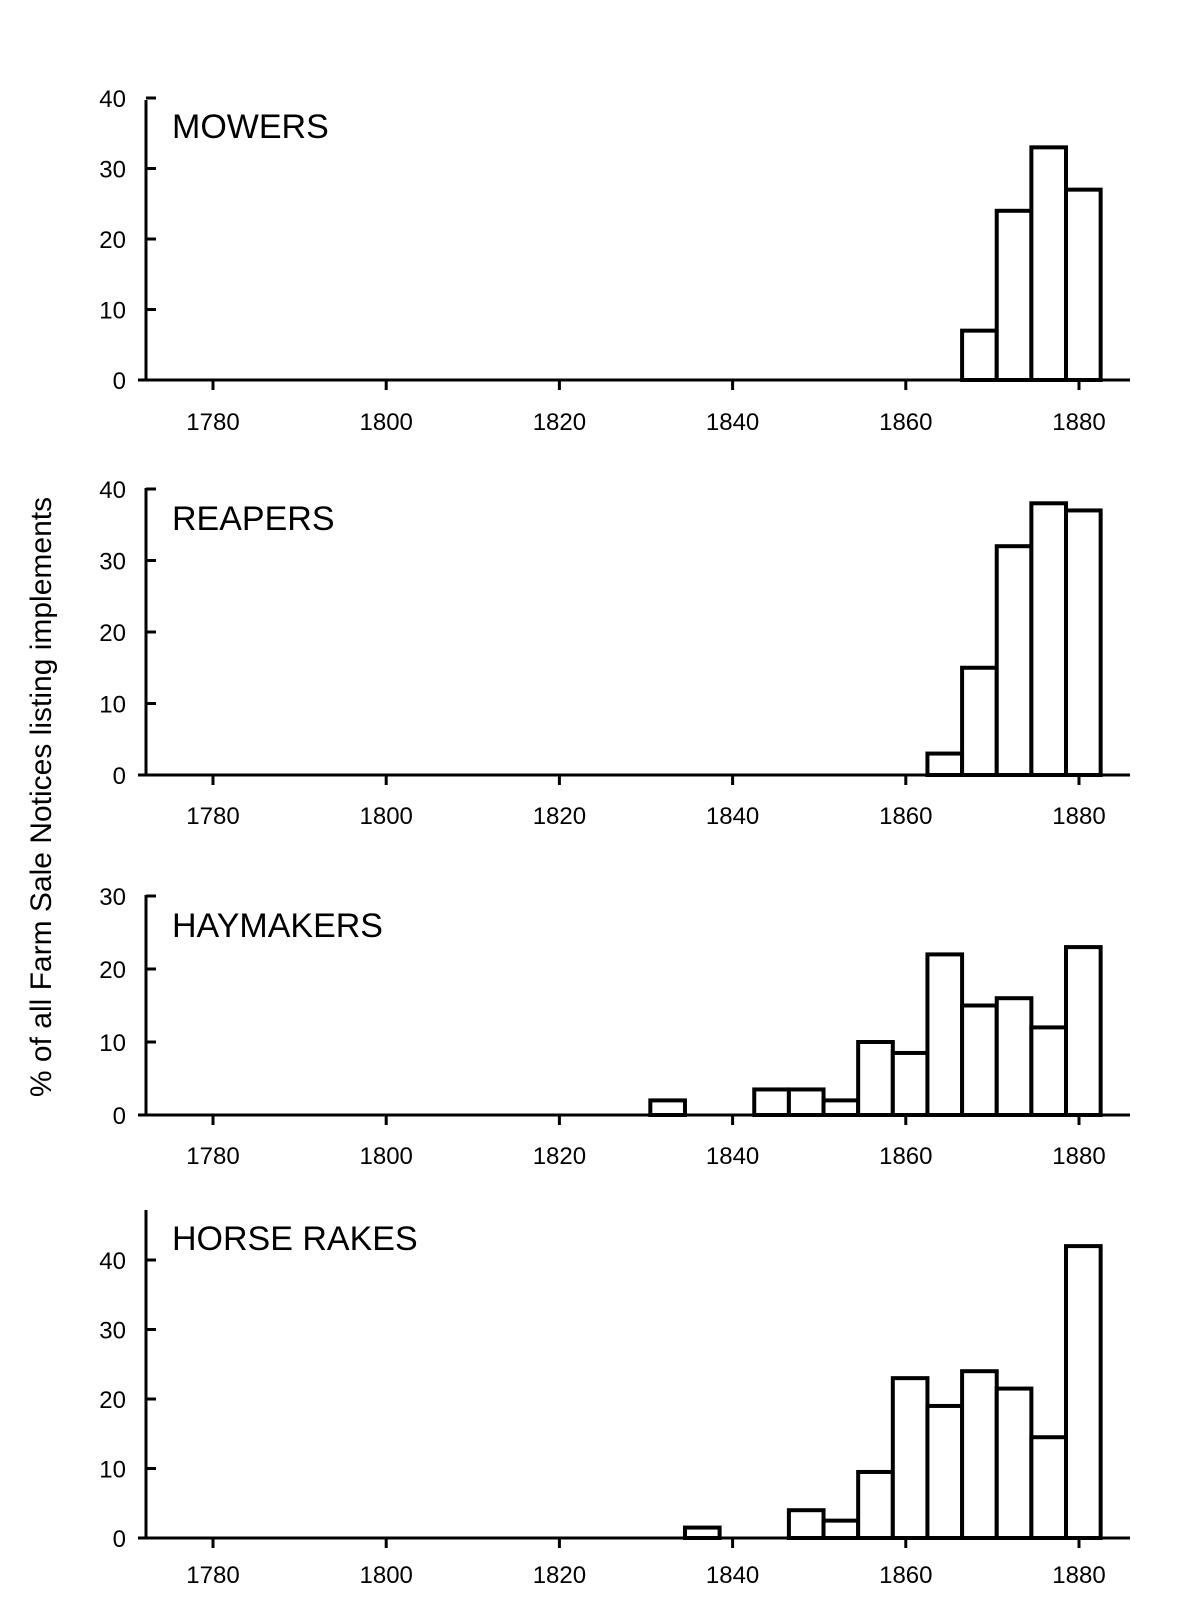 The height and width of the screenshot is (1600, 1193). What do you see at coordinates (277, 926) in the screenshot?
I see `panel-title: HAYMAKERS` at bounding box center [277, 926].